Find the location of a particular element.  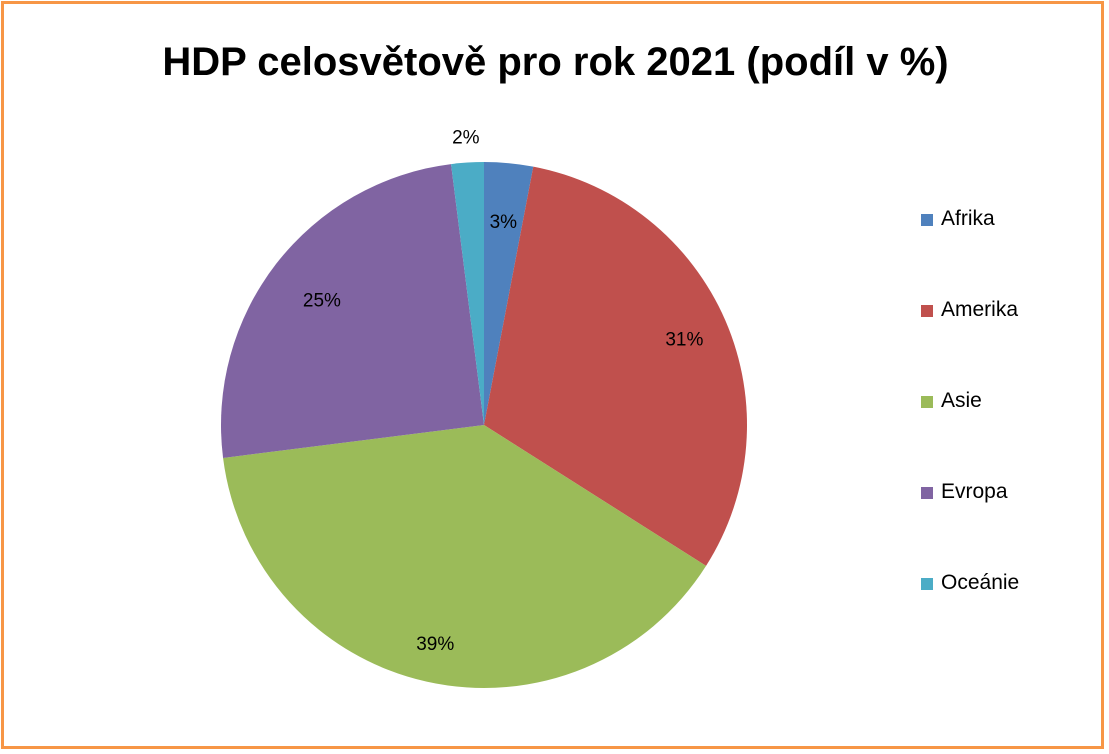

legend-item-oceánie: Oceánie is located at coordinates (970, 616).